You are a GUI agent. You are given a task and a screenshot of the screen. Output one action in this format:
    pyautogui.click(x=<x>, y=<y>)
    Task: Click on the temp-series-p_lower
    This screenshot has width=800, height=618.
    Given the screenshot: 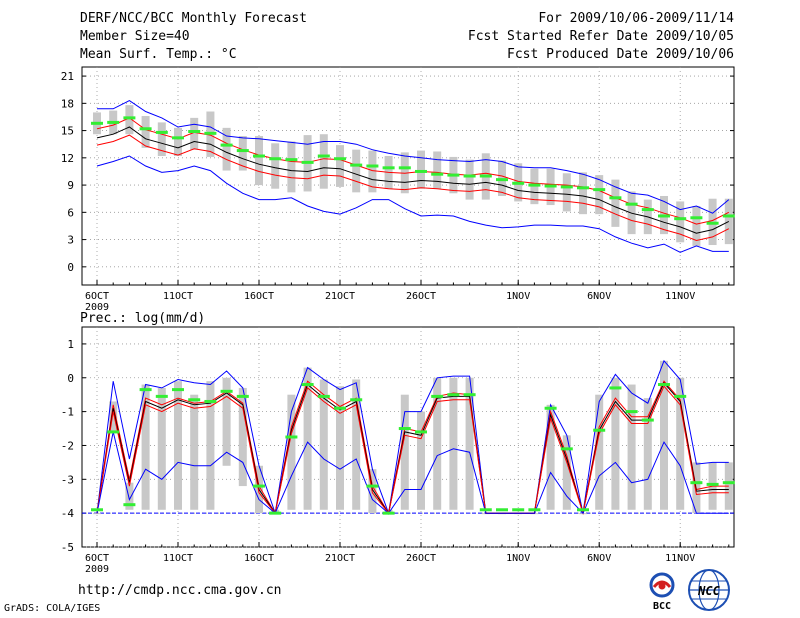 What is the action you would take?
    pyautogui.click(x=413, y=188)
    